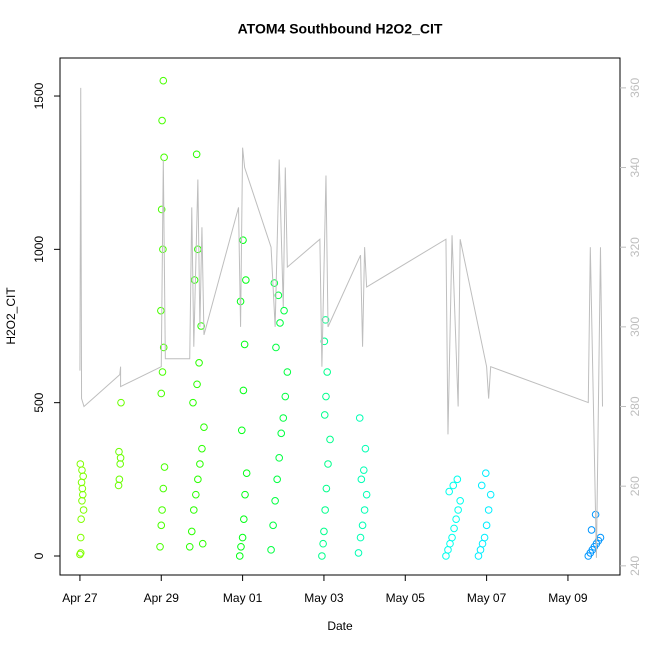 This screenshot has width=650, height=655. I want to click on y-tick-label: 0, so click(39, 555).